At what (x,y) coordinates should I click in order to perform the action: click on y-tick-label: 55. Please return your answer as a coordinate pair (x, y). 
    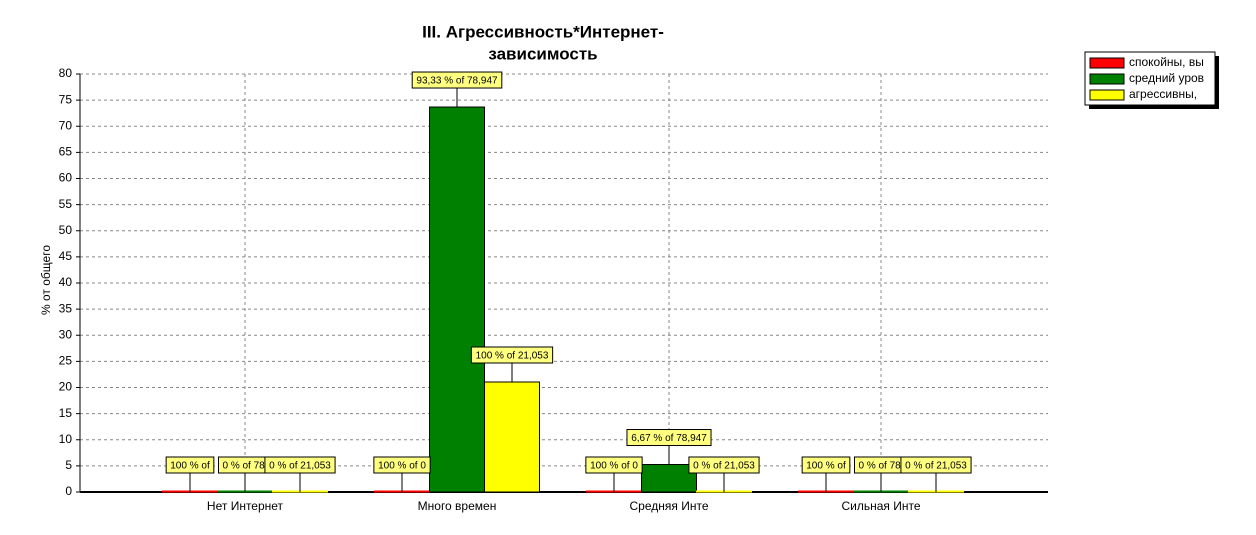
    Looking at the image, I should click on (66, 204).